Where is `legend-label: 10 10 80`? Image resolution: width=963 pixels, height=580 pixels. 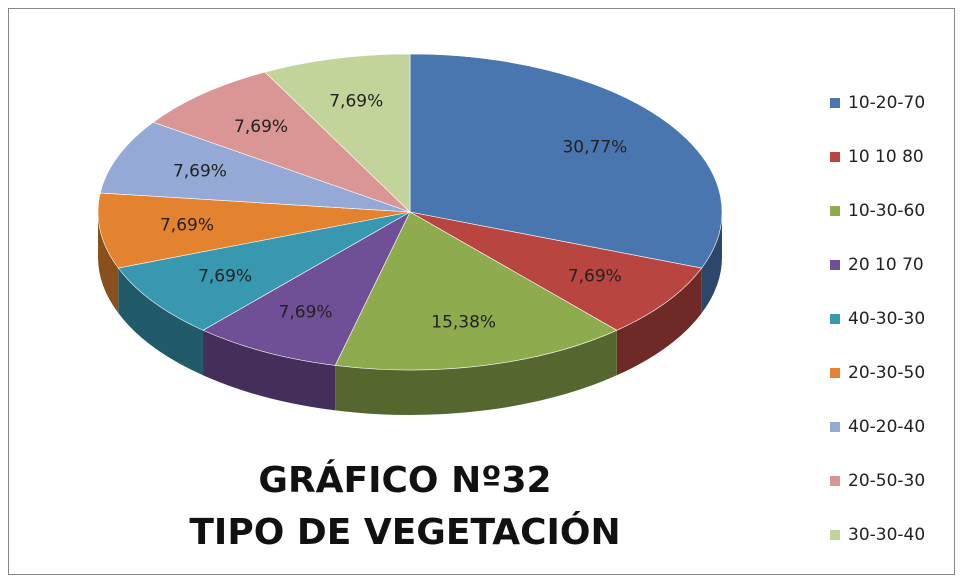 legend-label: 10 10 80 is located at coordinates (886, 157).